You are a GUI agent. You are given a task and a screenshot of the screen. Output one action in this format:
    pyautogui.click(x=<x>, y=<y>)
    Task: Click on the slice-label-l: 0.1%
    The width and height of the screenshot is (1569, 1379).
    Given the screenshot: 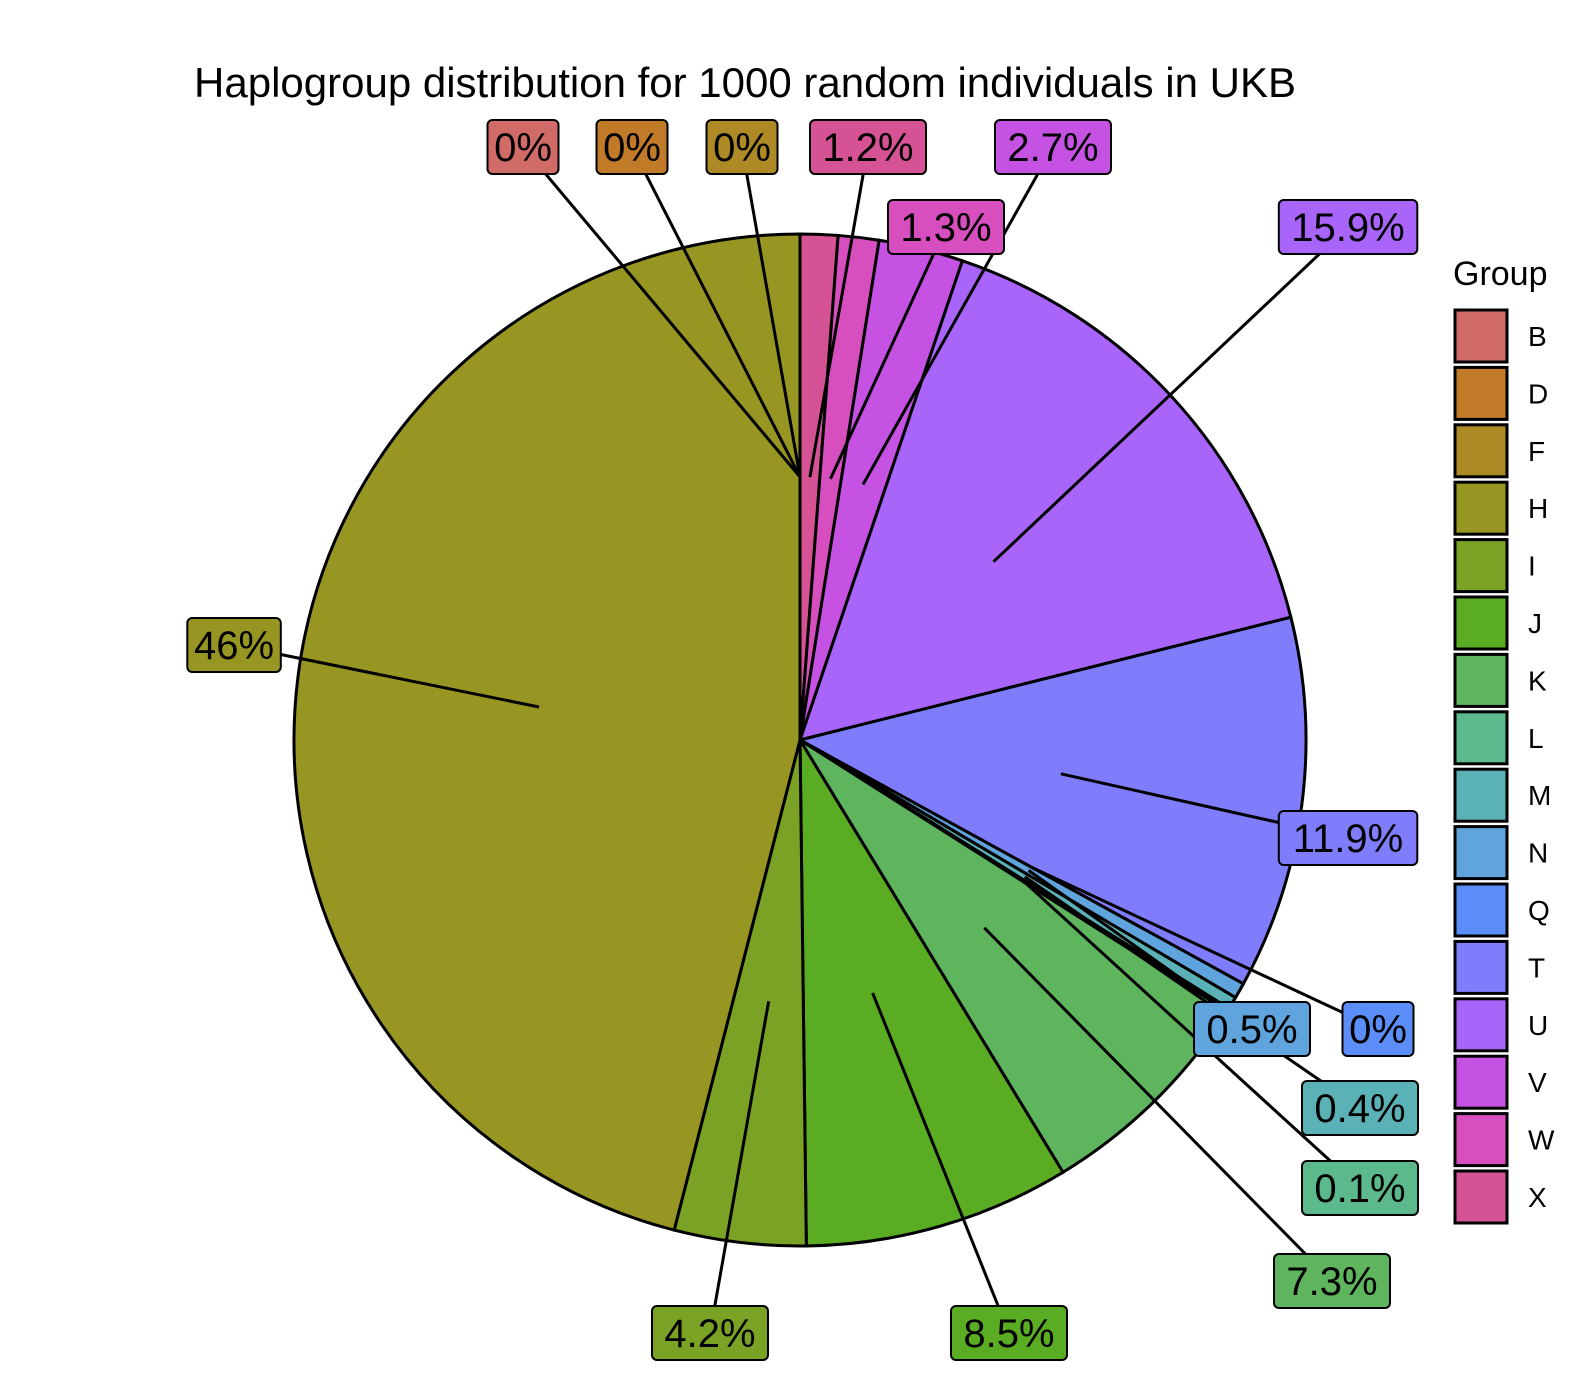 What is the action you would take?
    pyautogui.click(x=1360, y=1188)
    